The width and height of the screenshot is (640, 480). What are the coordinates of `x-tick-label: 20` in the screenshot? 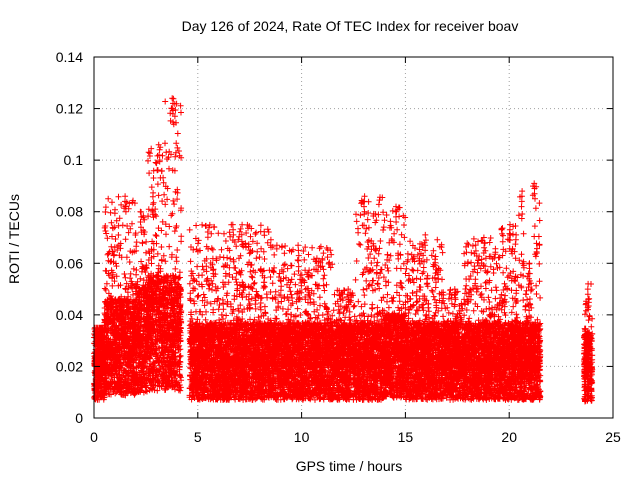 It's located at (509, 437).